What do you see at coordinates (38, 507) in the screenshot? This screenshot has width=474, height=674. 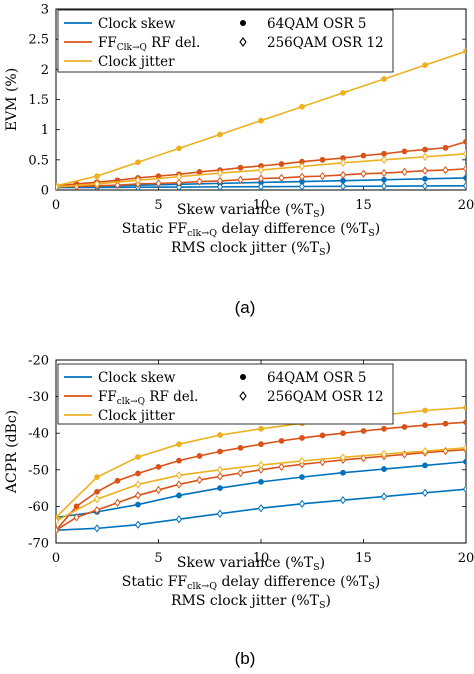 I see `y-tick-label: -60` at bounding box center [38, 507].